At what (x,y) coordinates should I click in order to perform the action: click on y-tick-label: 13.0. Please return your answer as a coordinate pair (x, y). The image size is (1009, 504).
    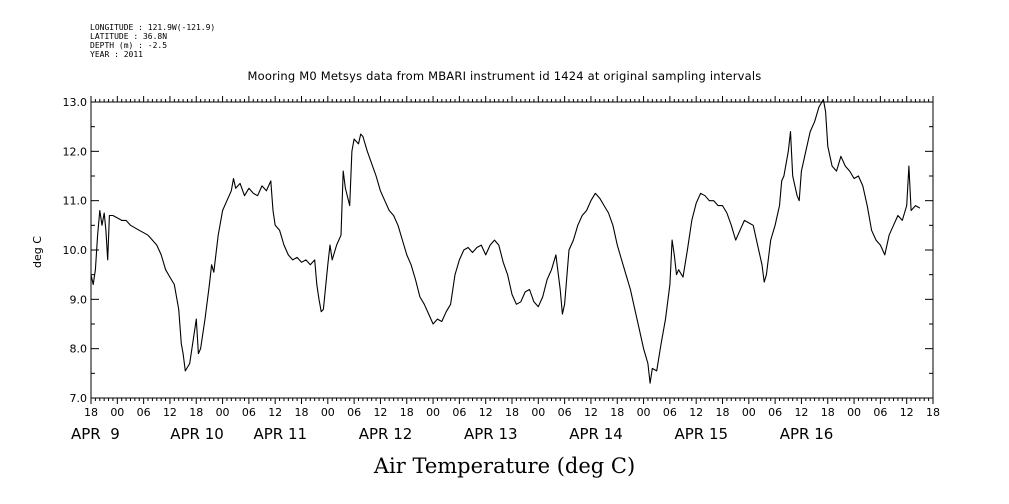
    Looking at the image, I should click on (75, 102).